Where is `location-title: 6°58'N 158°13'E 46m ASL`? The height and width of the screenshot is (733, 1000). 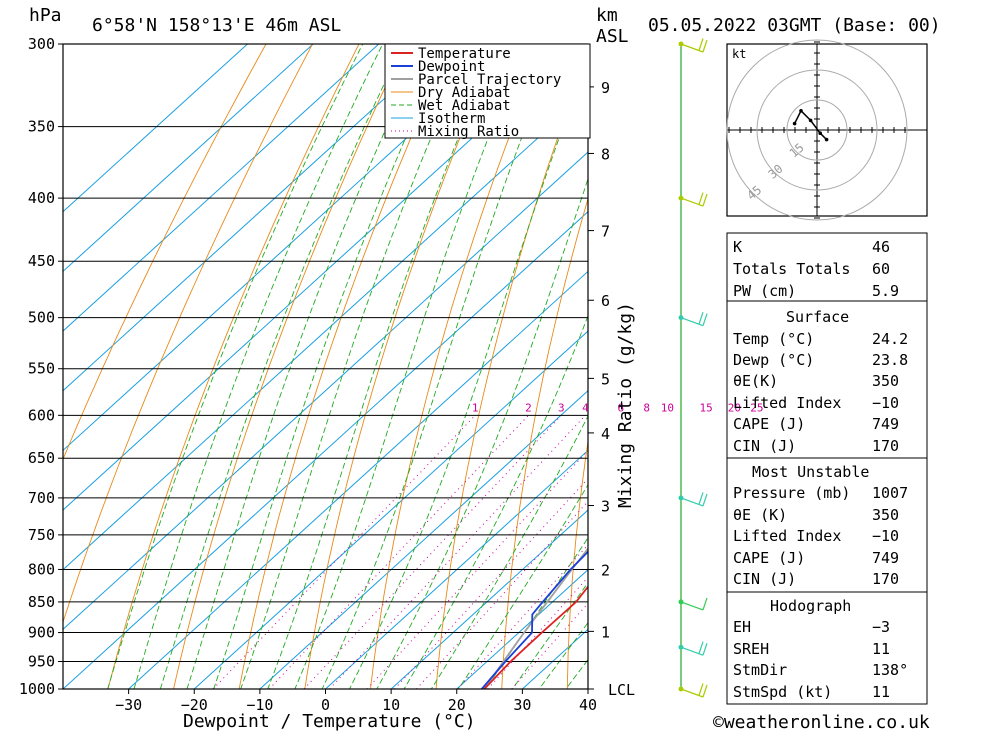 location-title: 6°58'N 158°13'E 46m ASL is located at coordinates (216, 25).